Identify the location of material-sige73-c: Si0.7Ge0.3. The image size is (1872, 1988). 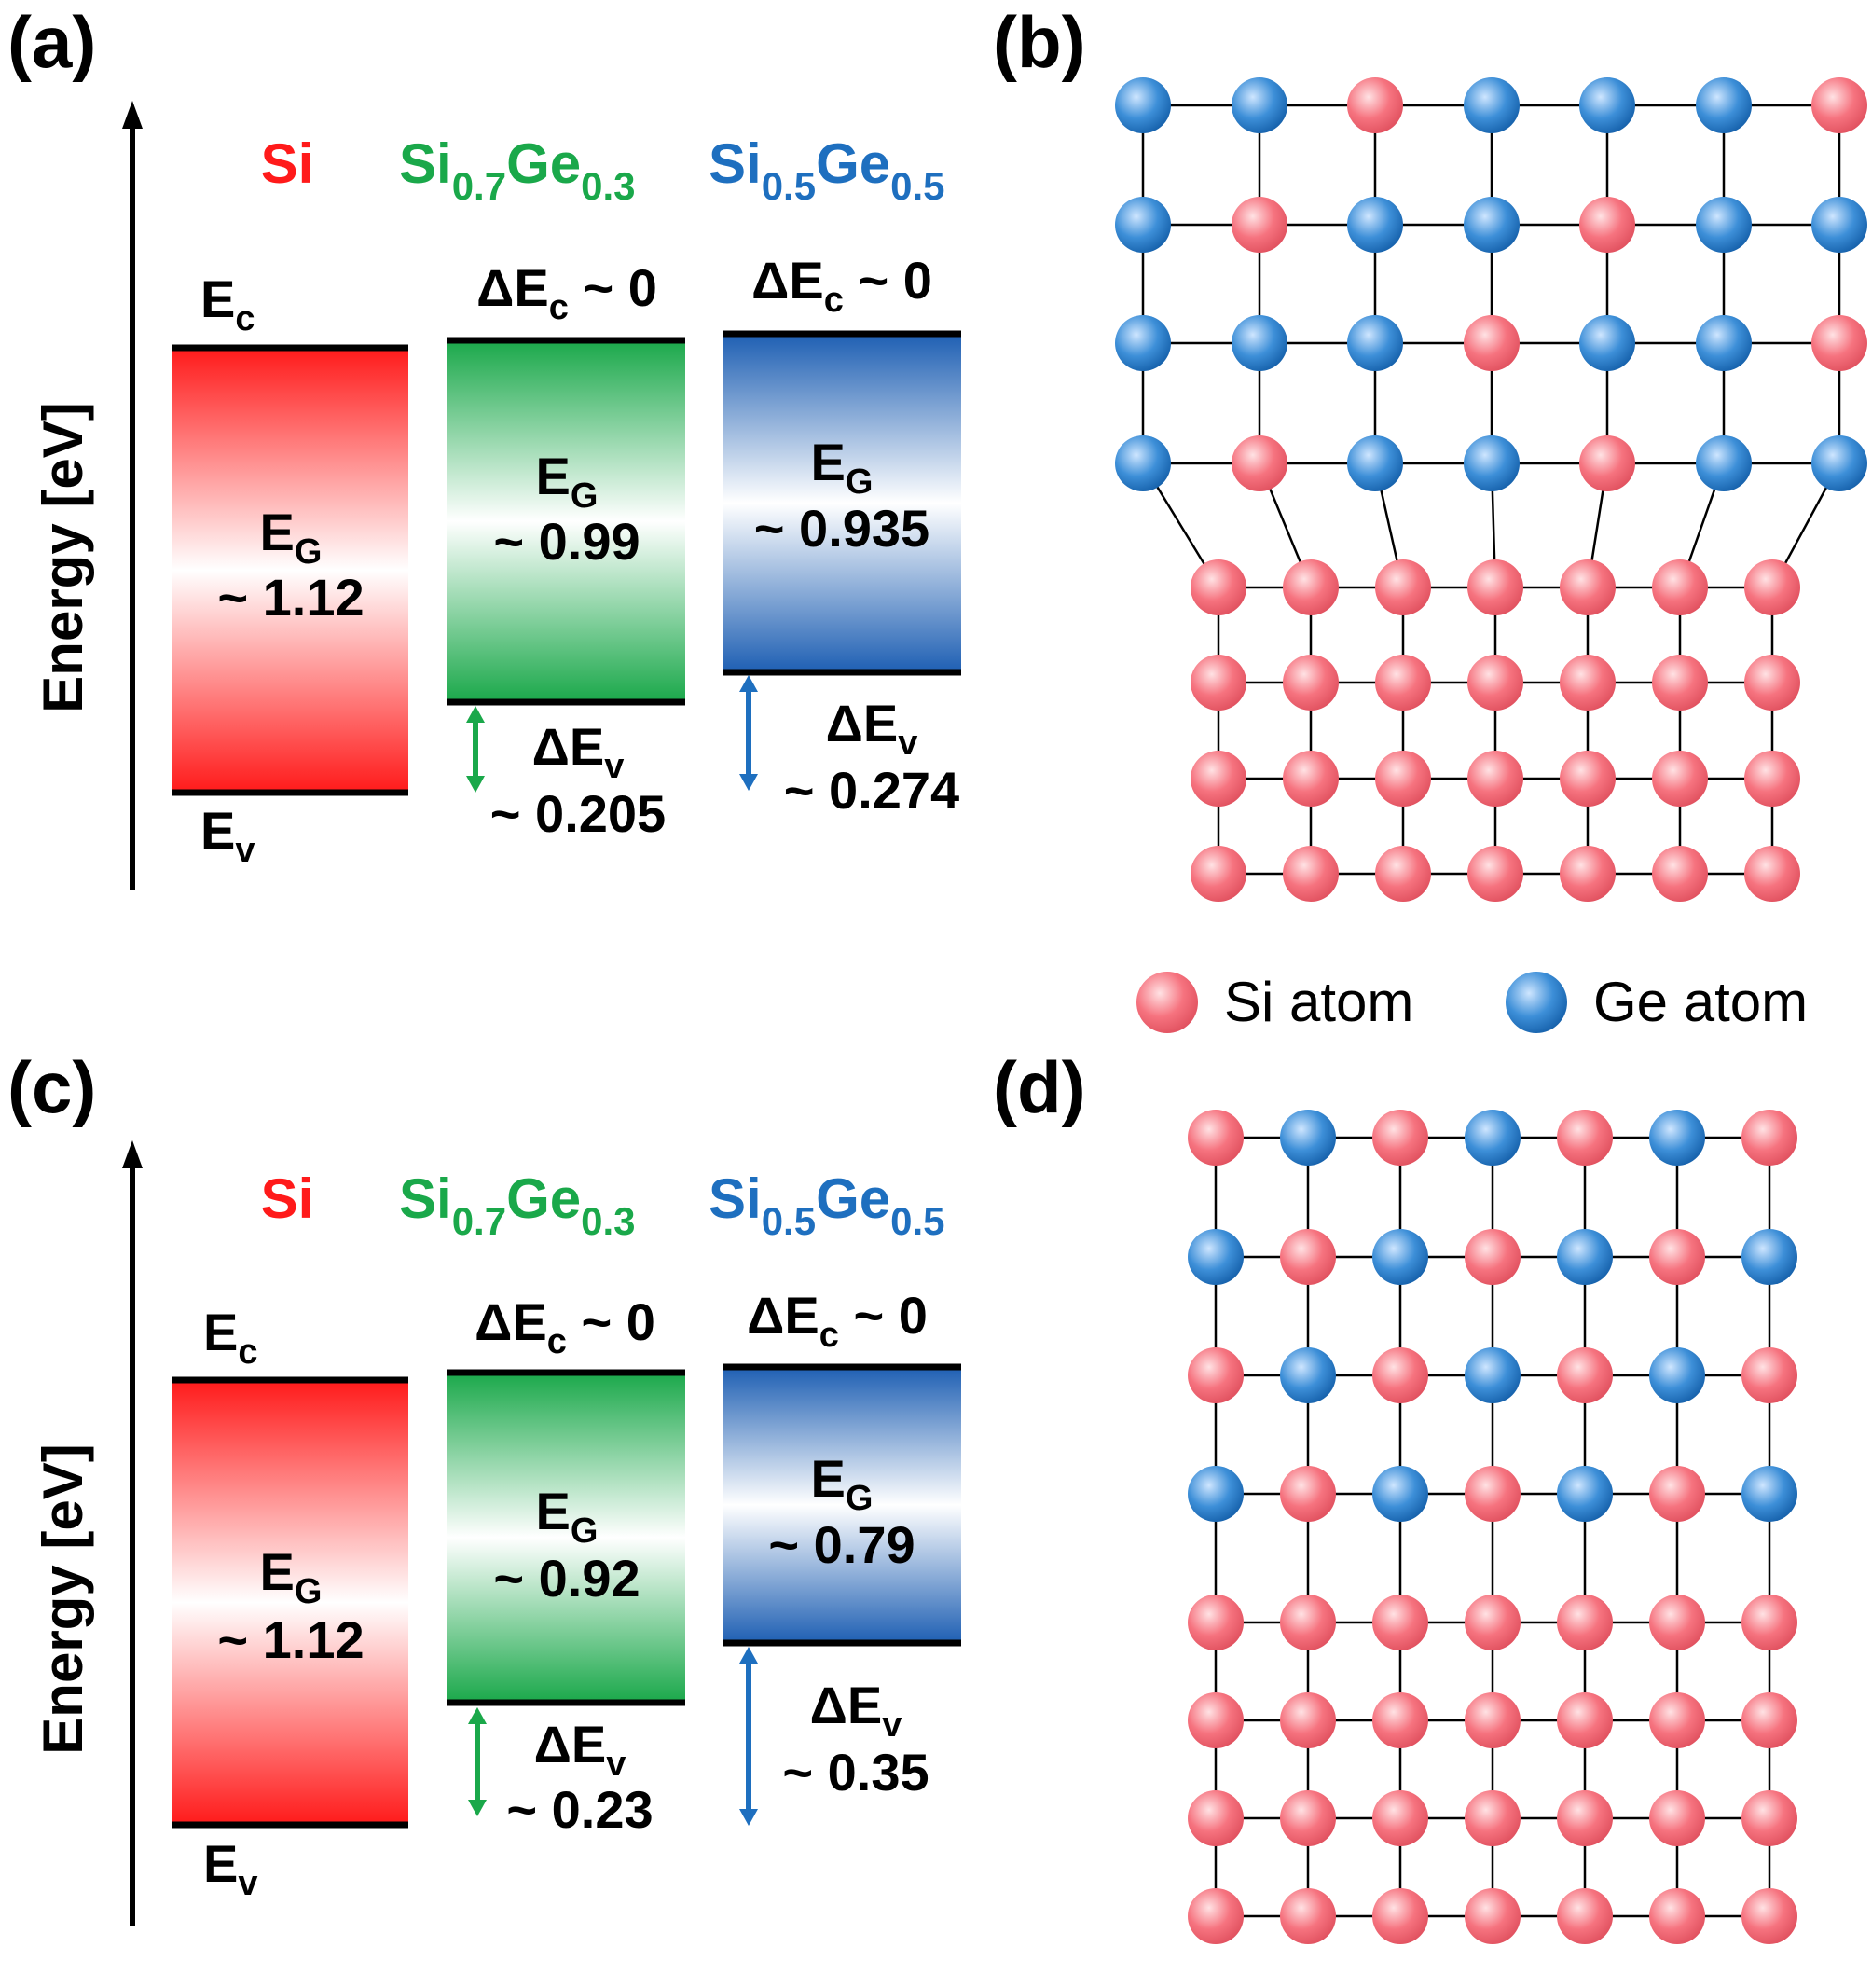
(517, 1205).